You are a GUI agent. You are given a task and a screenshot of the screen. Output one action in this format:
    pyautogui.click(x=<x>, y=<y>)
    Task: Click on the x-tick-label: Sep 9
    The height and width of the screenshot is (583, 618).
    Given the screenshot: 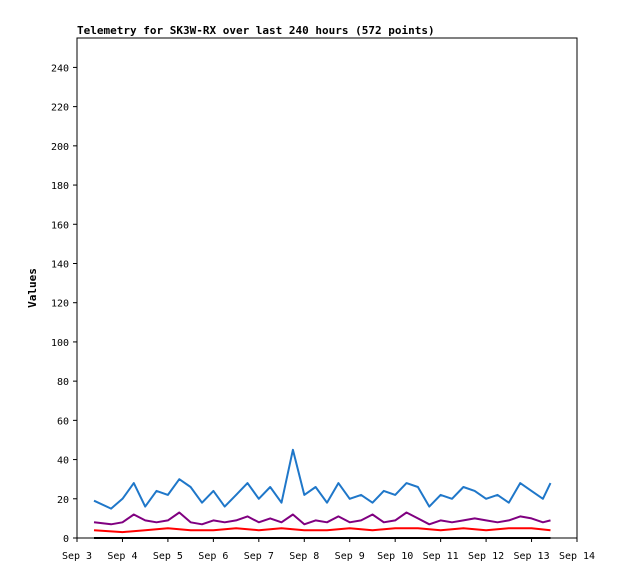 What is the action you would take?
    pyautogui.click(x=350, y=556)
    